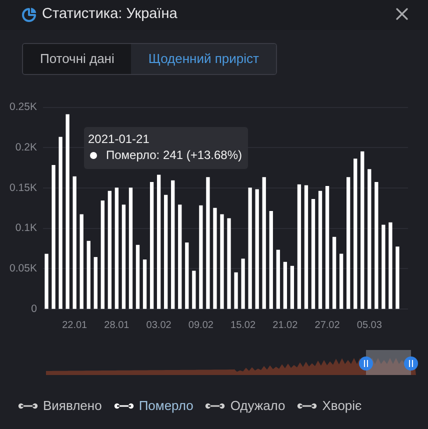  What do you see at coordinates (327, 325) in the screenshot?
I see `x-tick-label: 27.02` at bounding box center [327, 325].